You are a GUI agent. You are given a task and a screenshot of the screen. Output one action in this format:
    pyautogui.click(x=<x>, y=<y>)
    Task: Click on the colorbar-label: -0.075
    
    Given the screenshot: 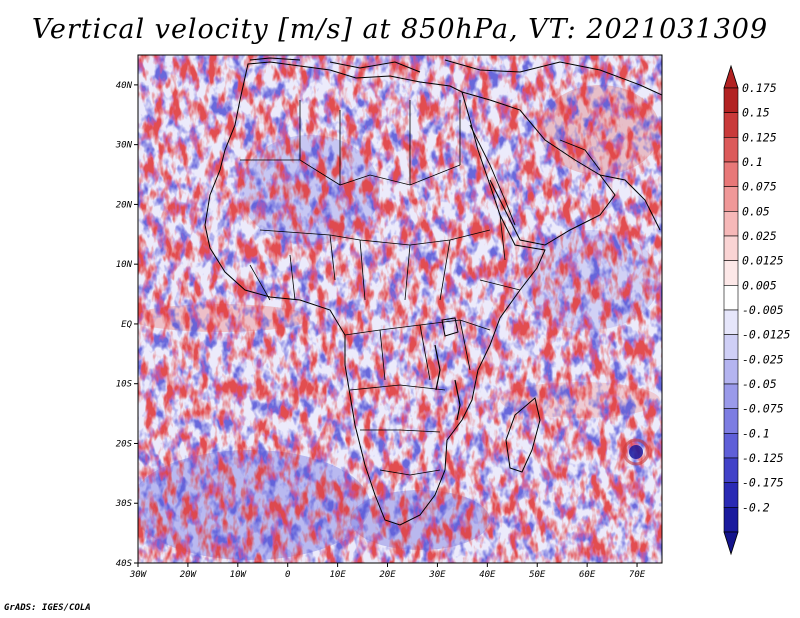 What is the action you would take?
    pyautogui.click(x=763, y=409)
    